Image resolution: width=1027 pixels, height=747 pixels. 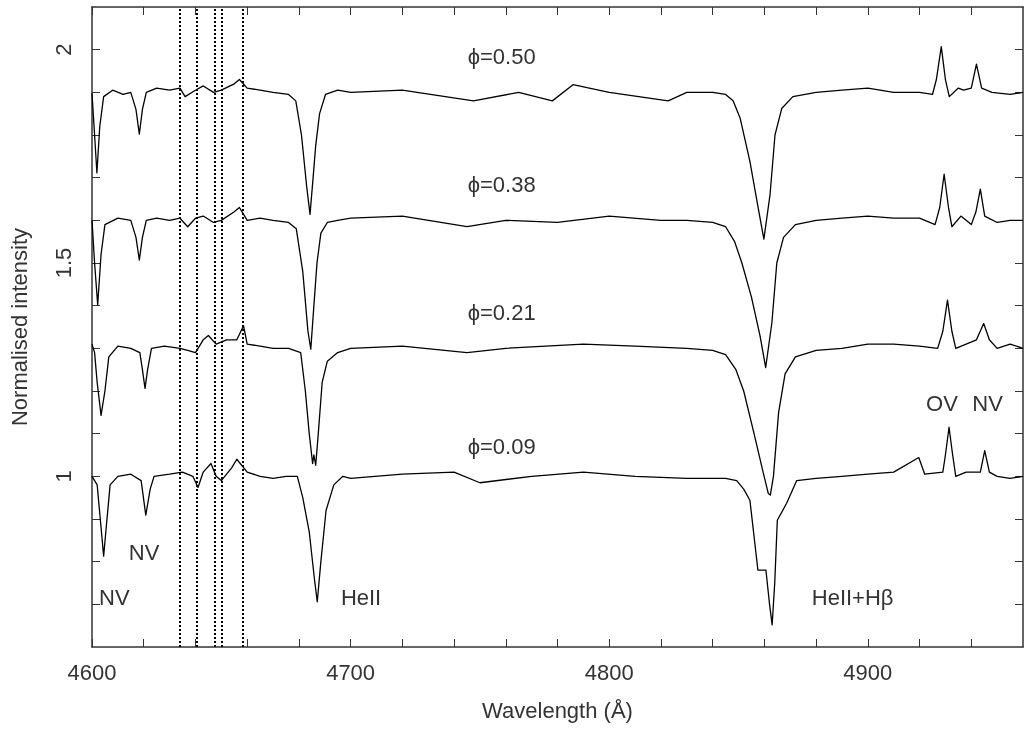 What do you see at coordinates (868, 672) in the screenshot?
I see `x-tick-label: 4900` at bounding box center [868, 672].